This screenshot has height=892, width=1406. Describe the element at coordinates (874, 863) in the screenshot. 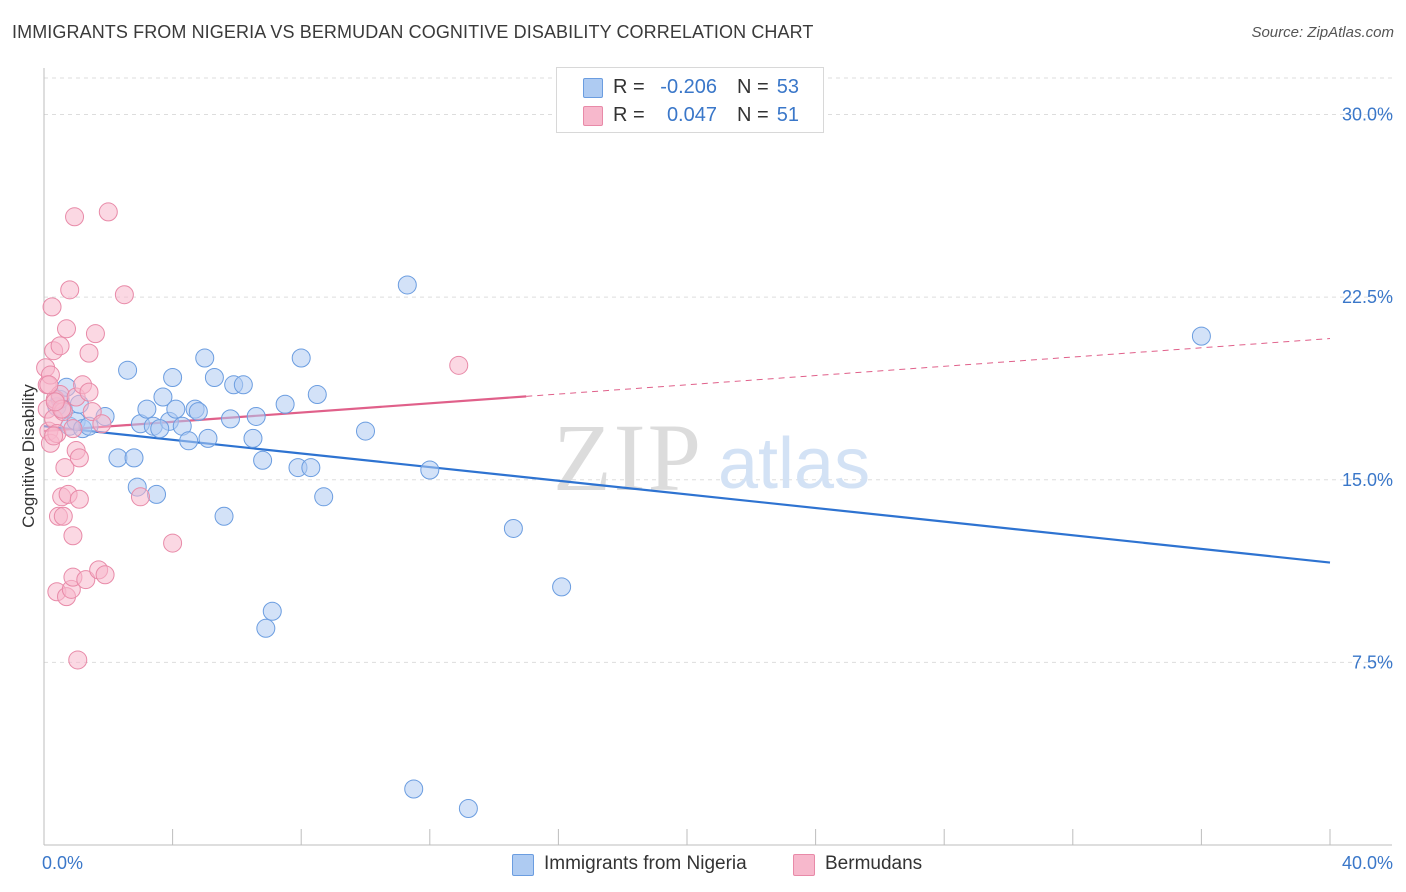

I see `series-label-bermudans: Bermudans` at that location.